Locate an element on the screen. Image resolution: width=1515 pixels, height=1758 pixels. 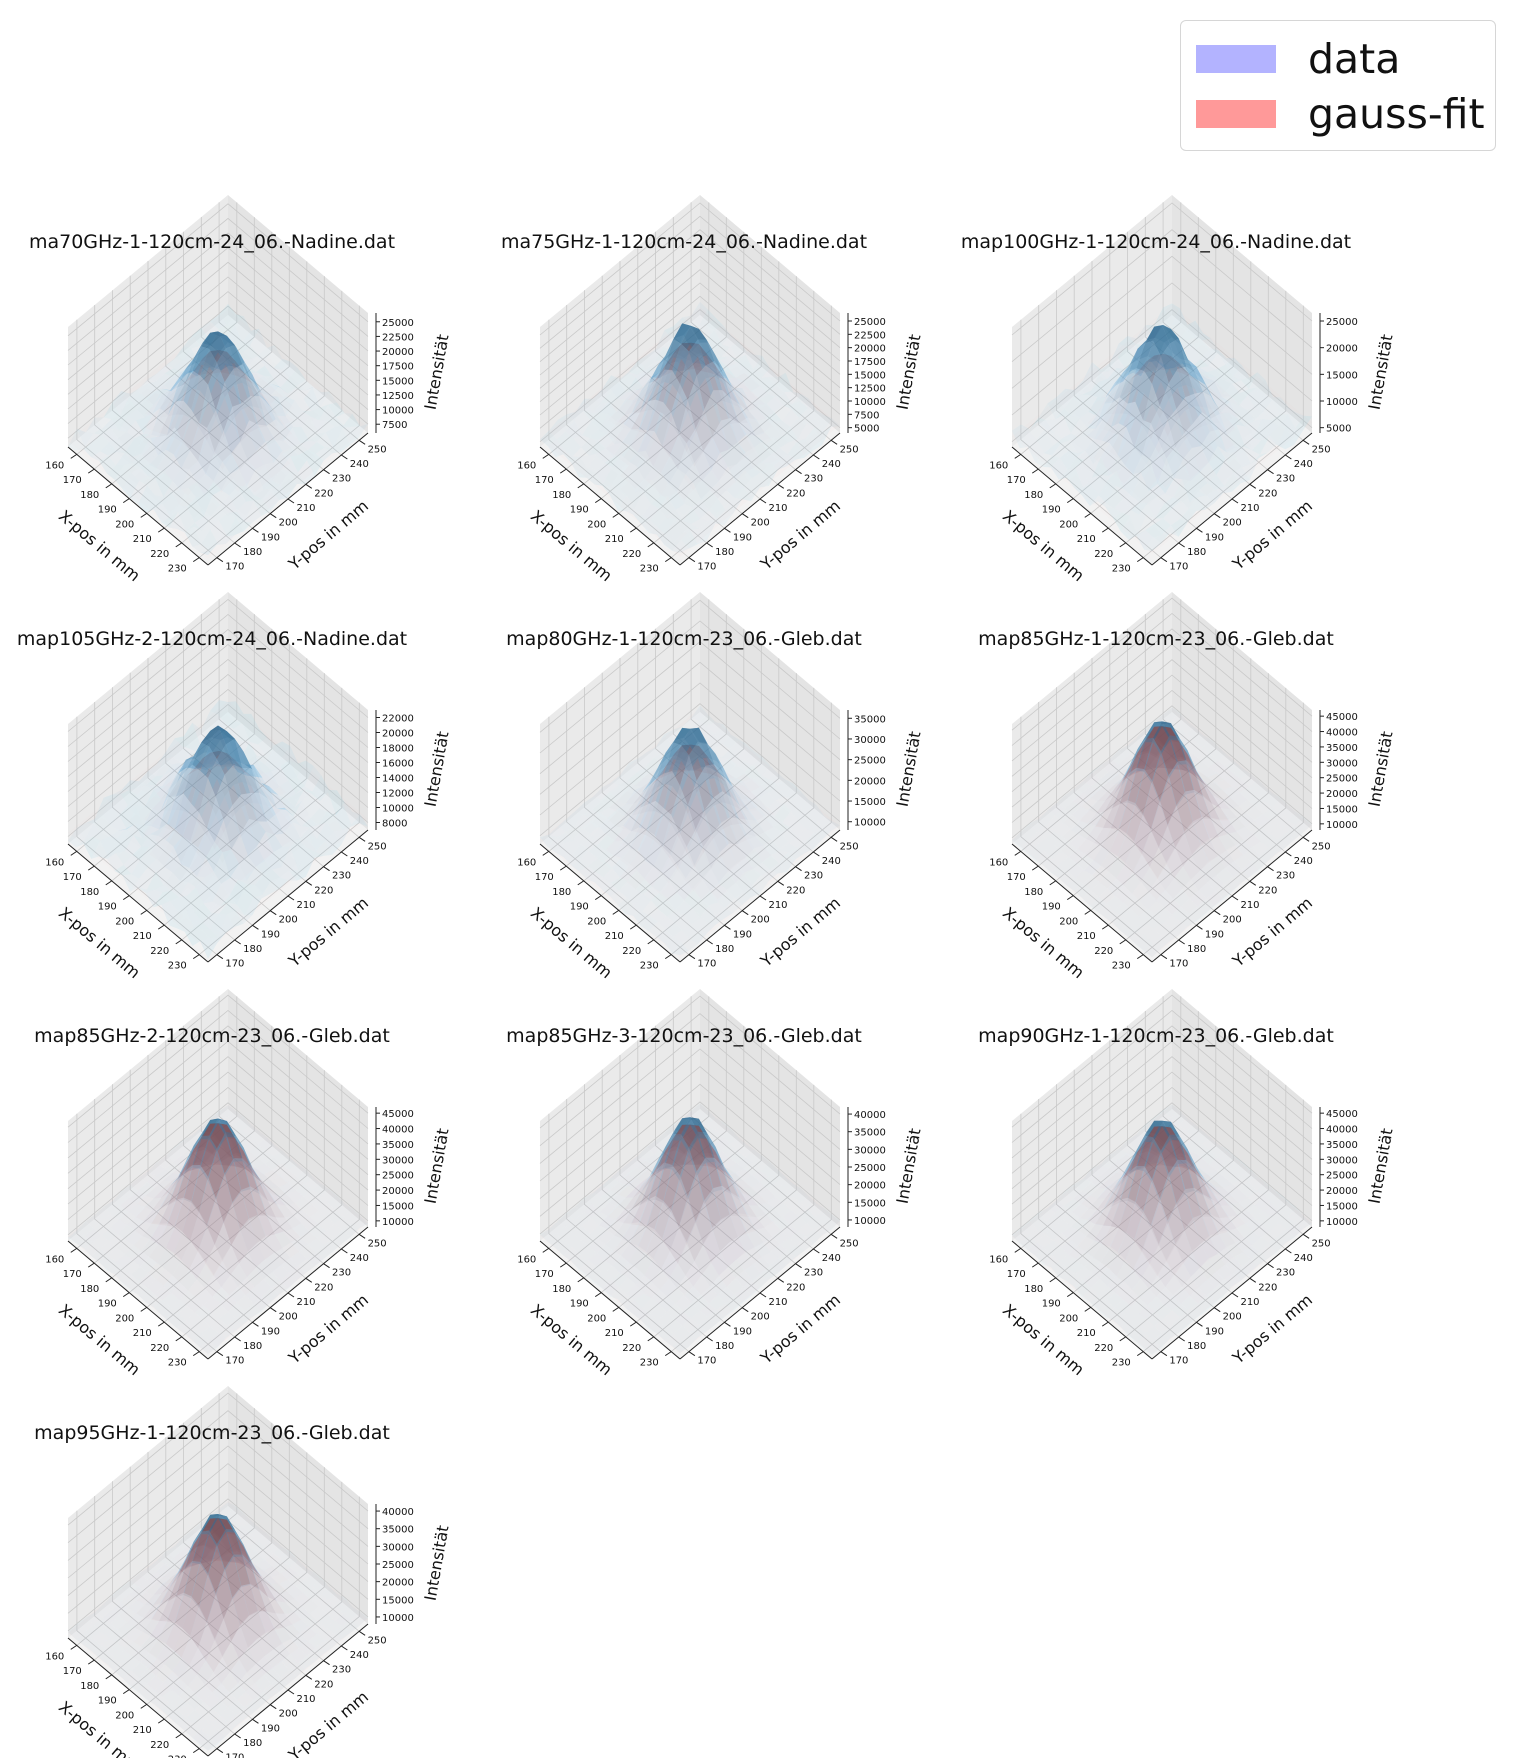
z-tick-label: 15000 is located at coordinates (1342, 375).